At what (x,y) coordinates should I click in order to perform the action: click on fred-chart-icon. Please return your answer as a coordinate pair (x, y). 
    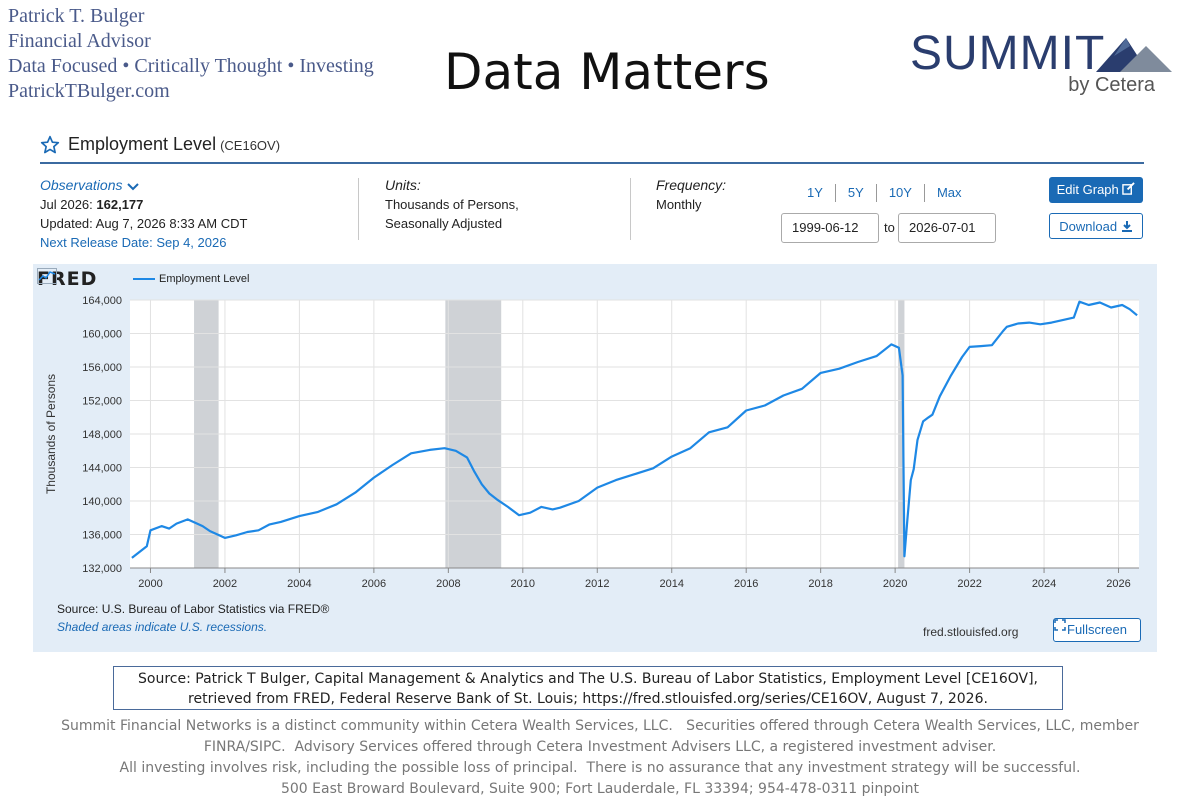
    Looking at the image, I should click on (47, 276).